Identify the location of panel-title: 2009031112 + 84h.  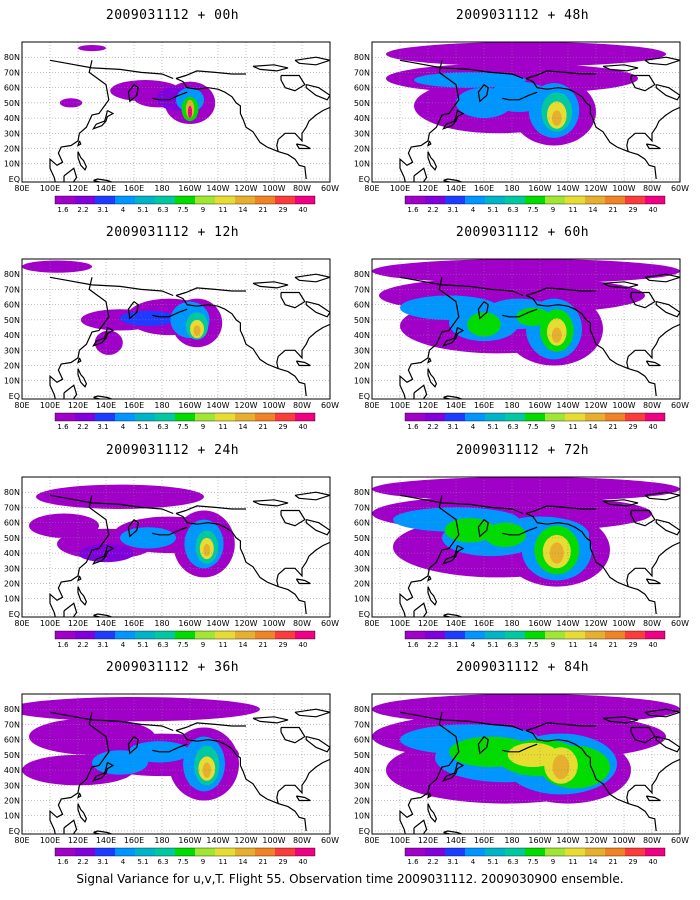
(522, 667).